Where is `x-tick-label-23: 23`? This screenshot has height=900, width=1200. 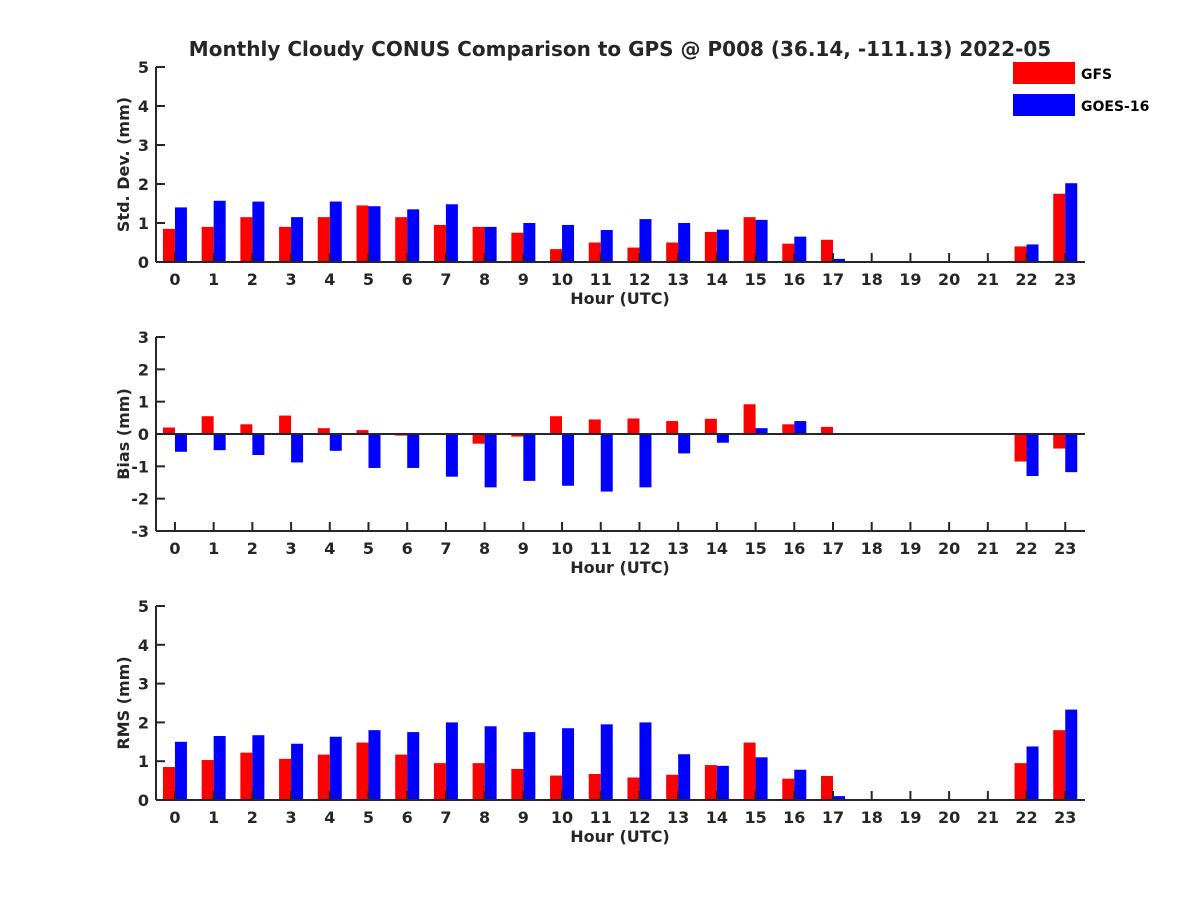
x-tick-label-23: 23 is located at coordinates (1065, 548).